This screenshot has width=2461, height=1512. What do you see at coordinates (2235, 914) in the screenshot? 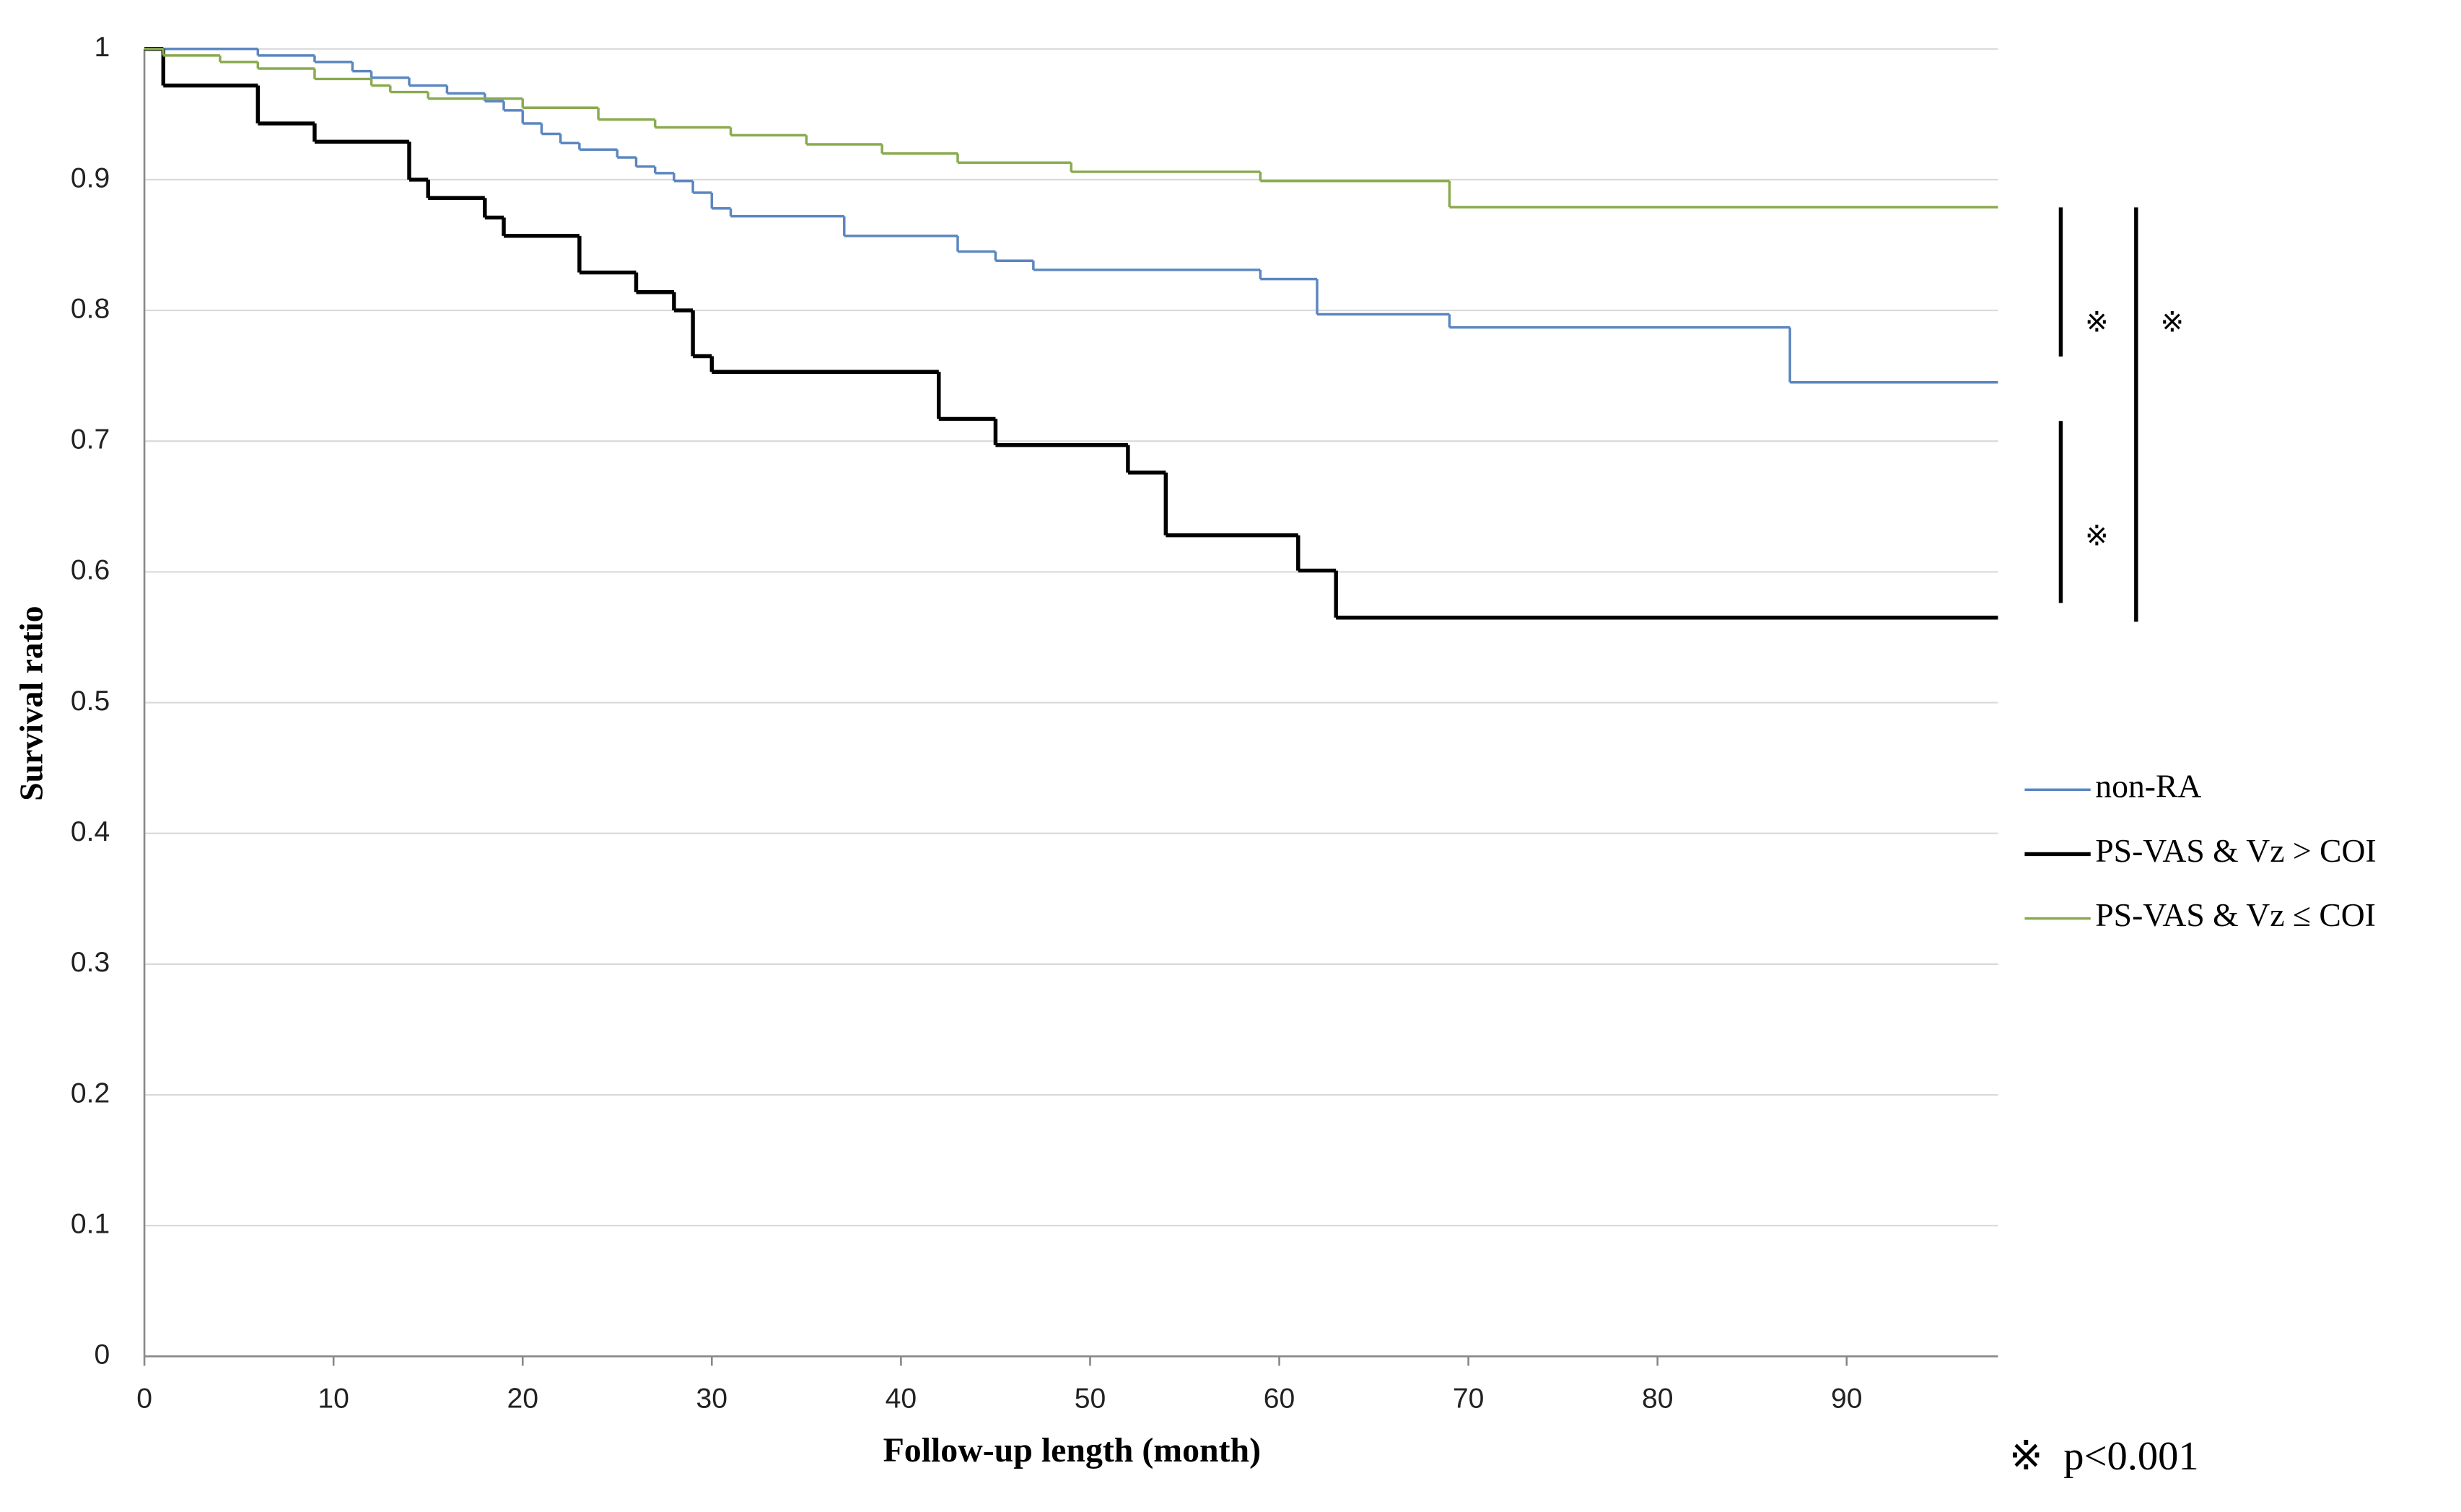
I see `legend-label: PS-VAS & Vz ≤ COI` at bounding box center [2235, 914].